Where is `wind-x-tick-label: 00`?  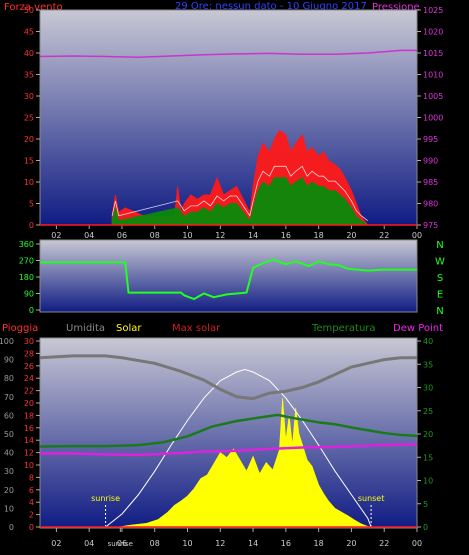
wind-x-tick-label: 00 is located at coordinates (417, 235).